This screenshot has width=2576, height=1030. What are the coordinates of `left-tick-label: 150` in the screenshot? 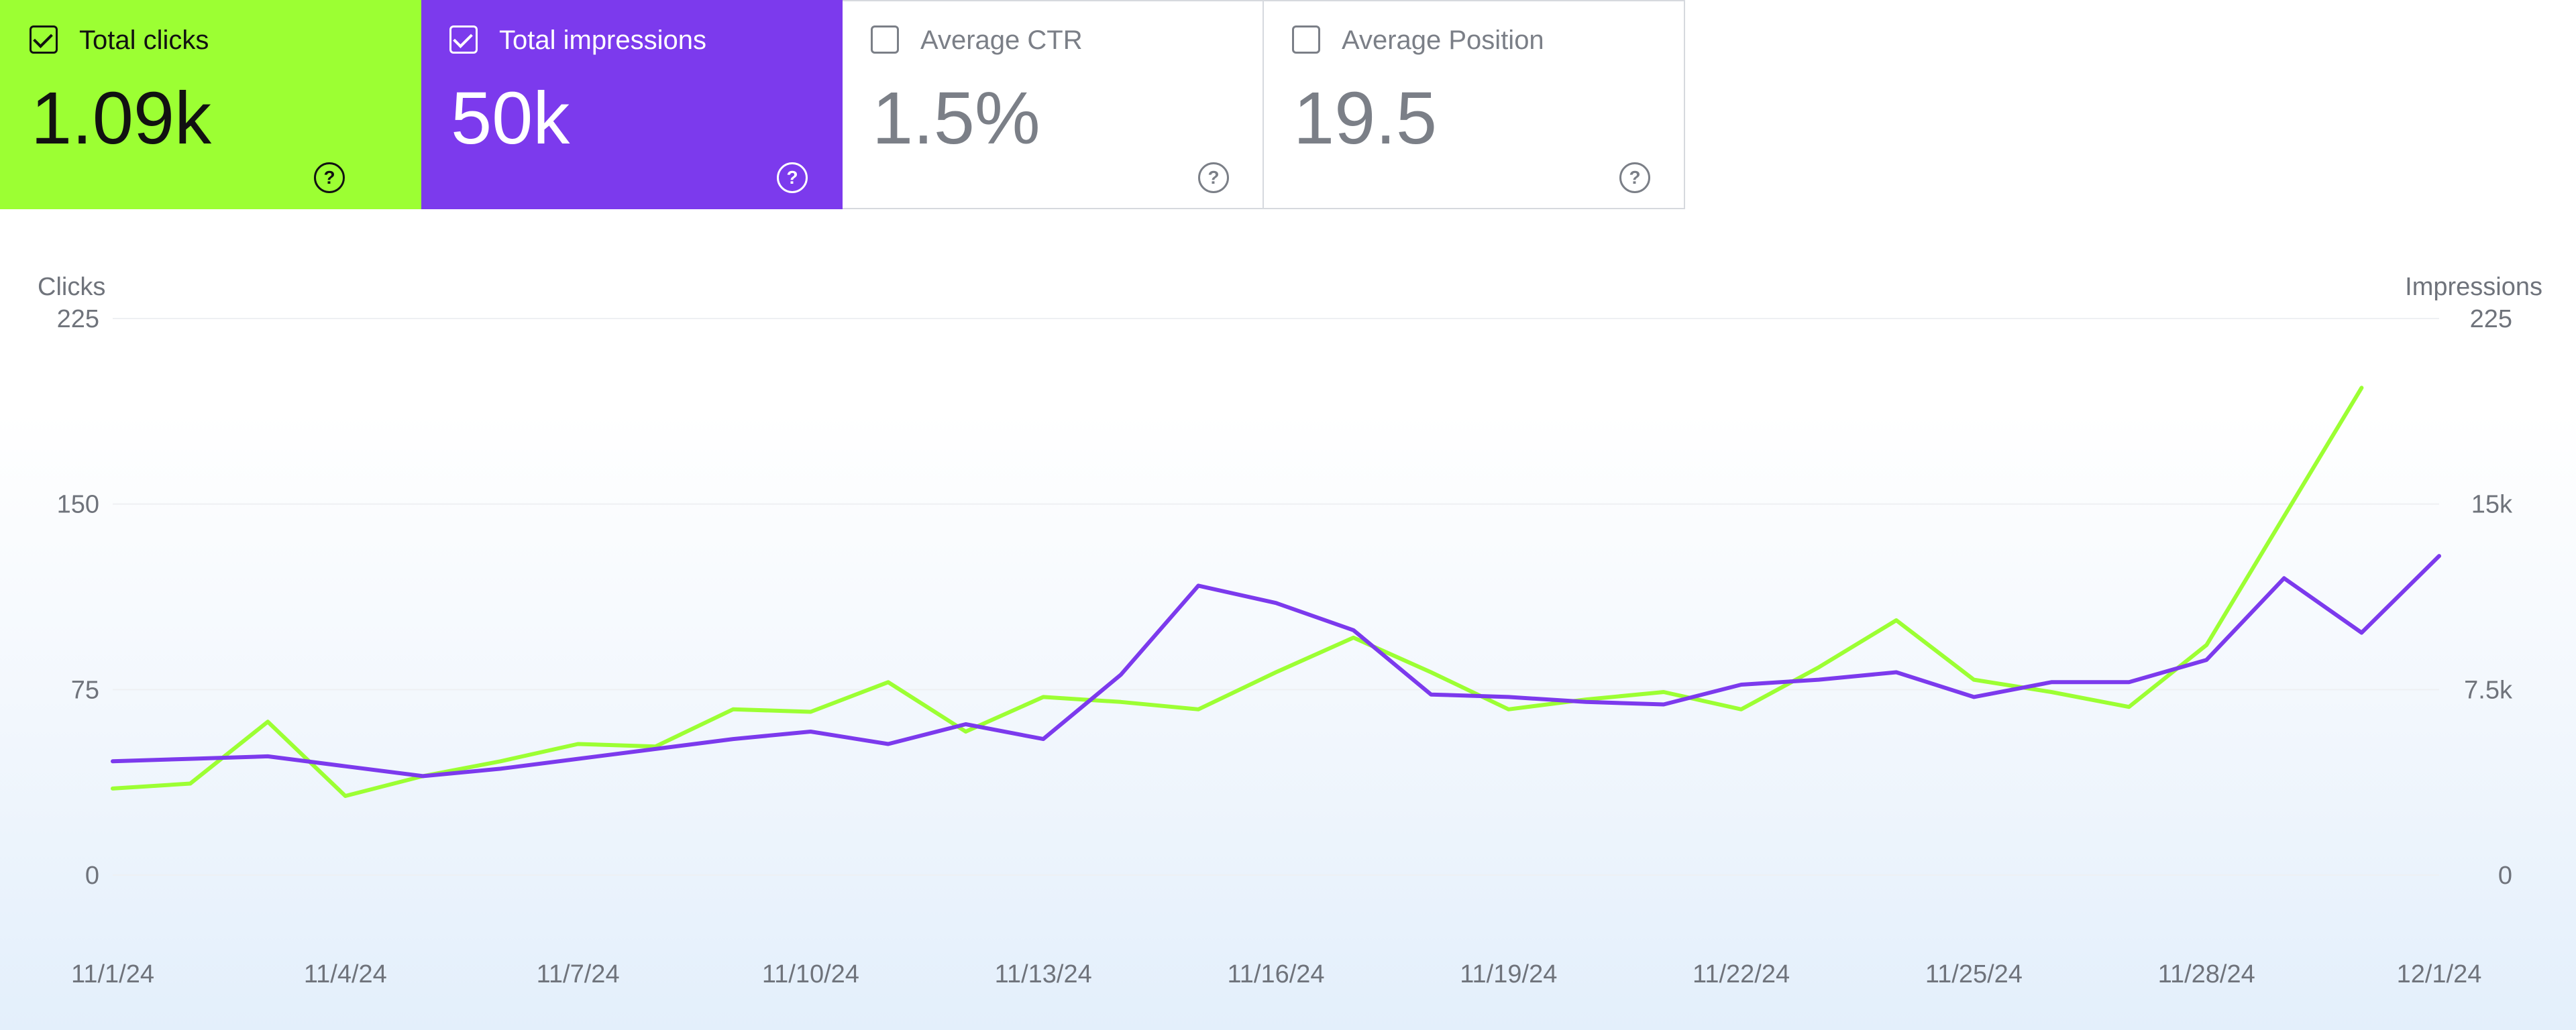 It's located at (78, 505).